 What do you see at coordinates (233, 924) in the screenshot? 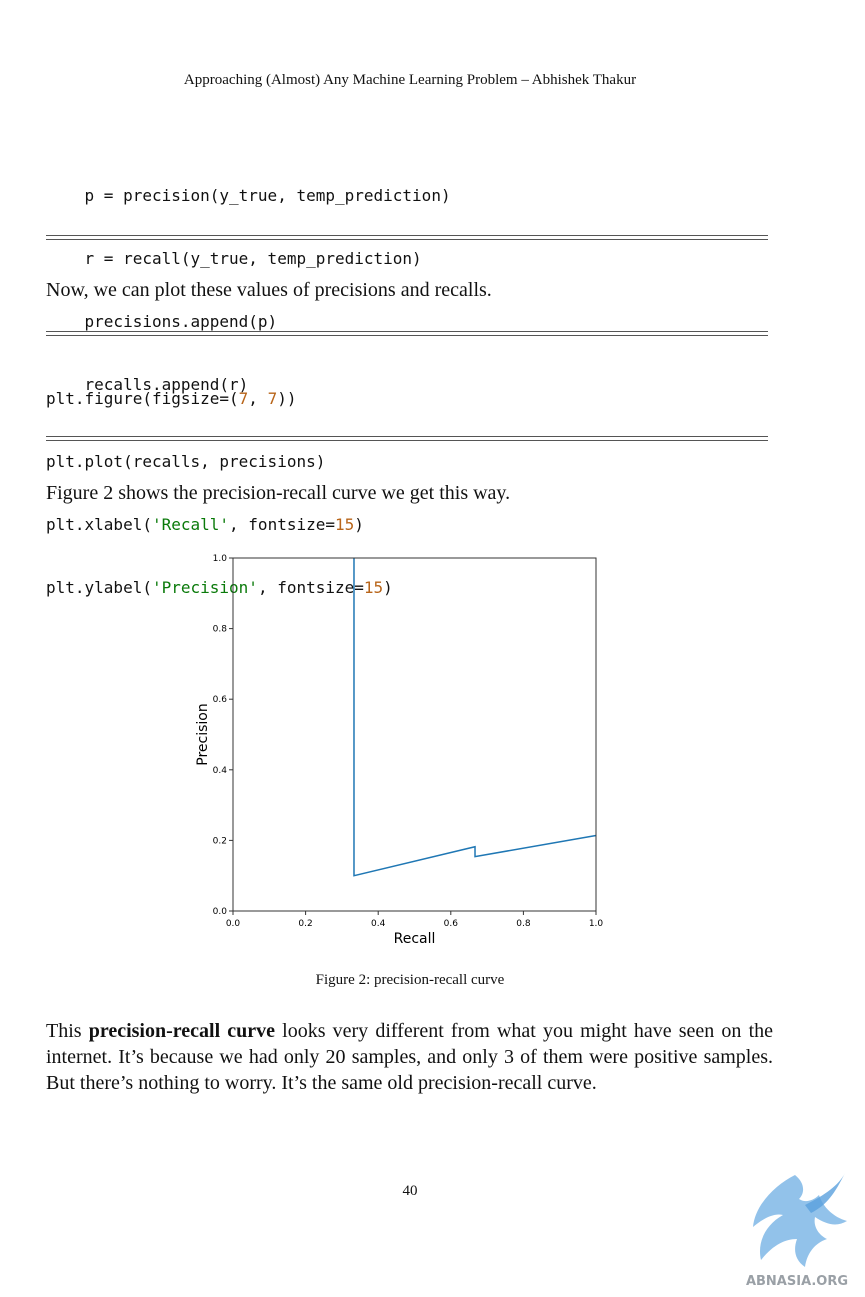
I see `x-tick-label: 0.0` at bounding box center [233, 924].